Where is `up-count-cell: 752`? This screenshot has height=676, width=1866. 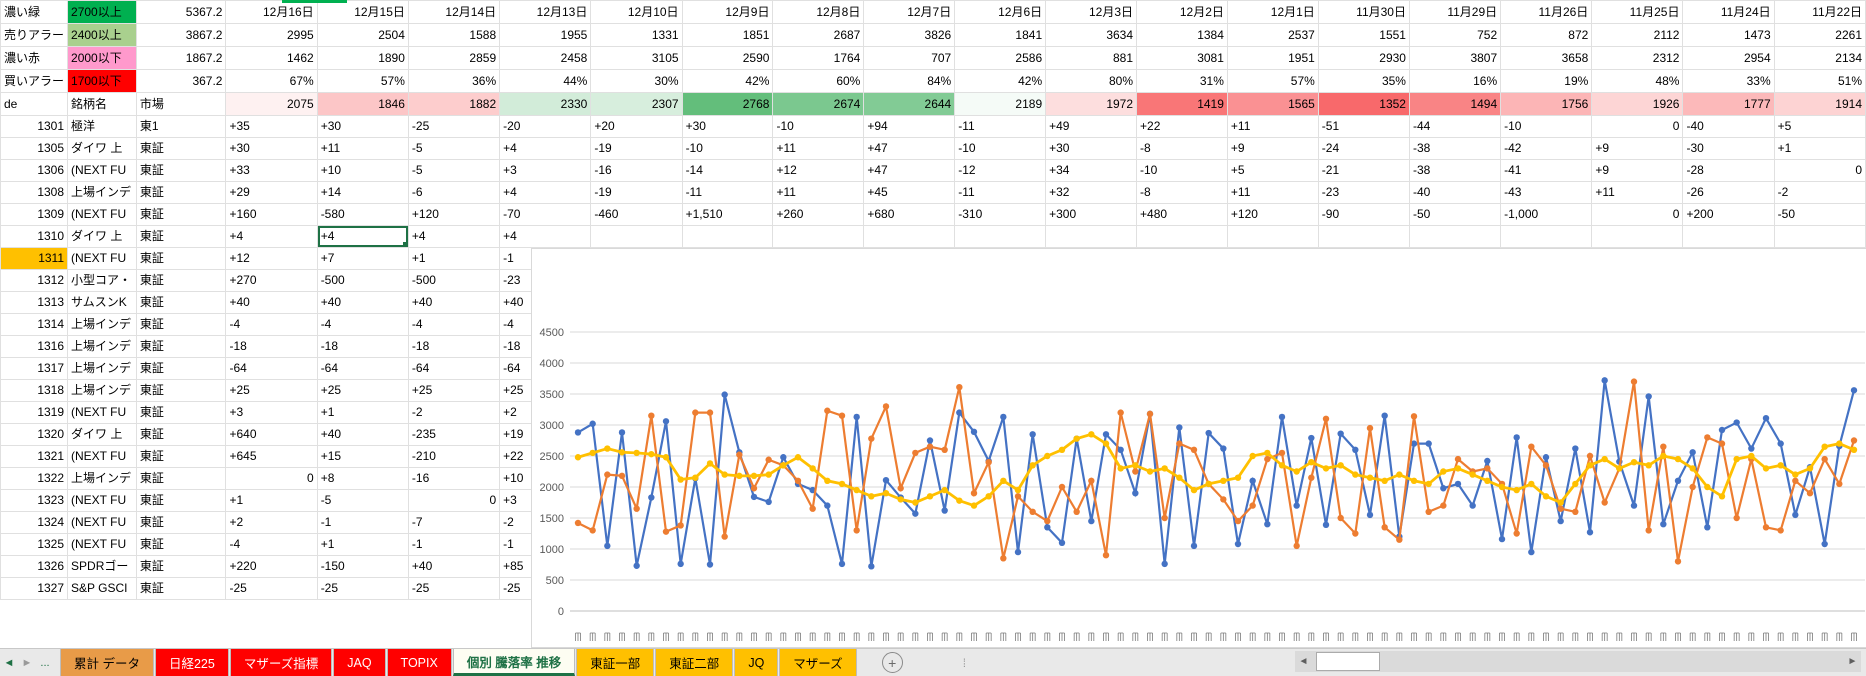
up-count-cell: 752 is located at coordinates (1455, 35).